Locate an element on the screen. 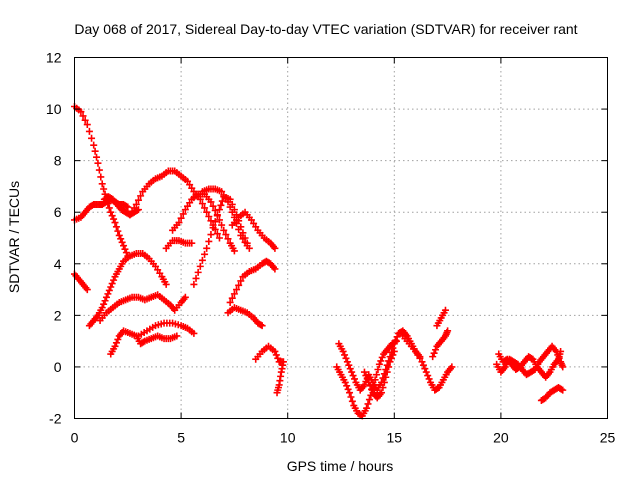 The height and width of the screenshot is (480, 640). x-tick-label: 20 is located at coordinates (501, 438).